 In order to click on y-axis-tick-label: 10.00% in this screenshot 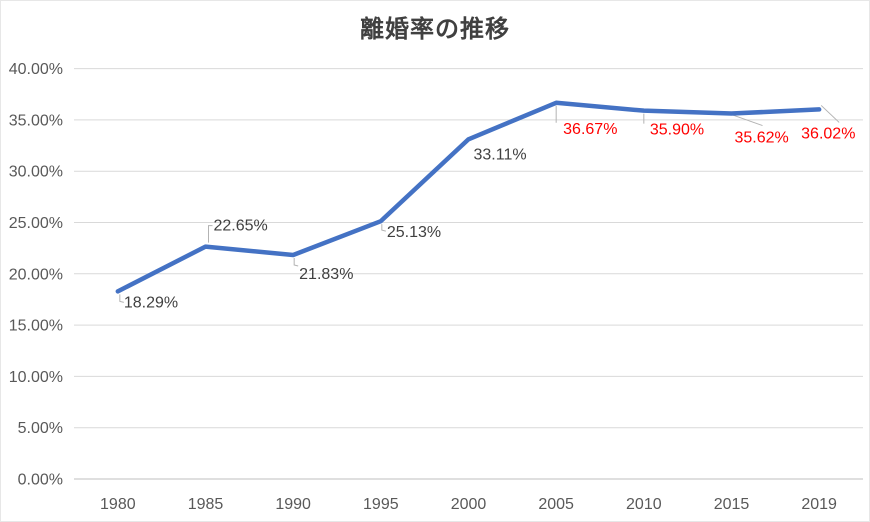, I will do `click(36, 377)`.